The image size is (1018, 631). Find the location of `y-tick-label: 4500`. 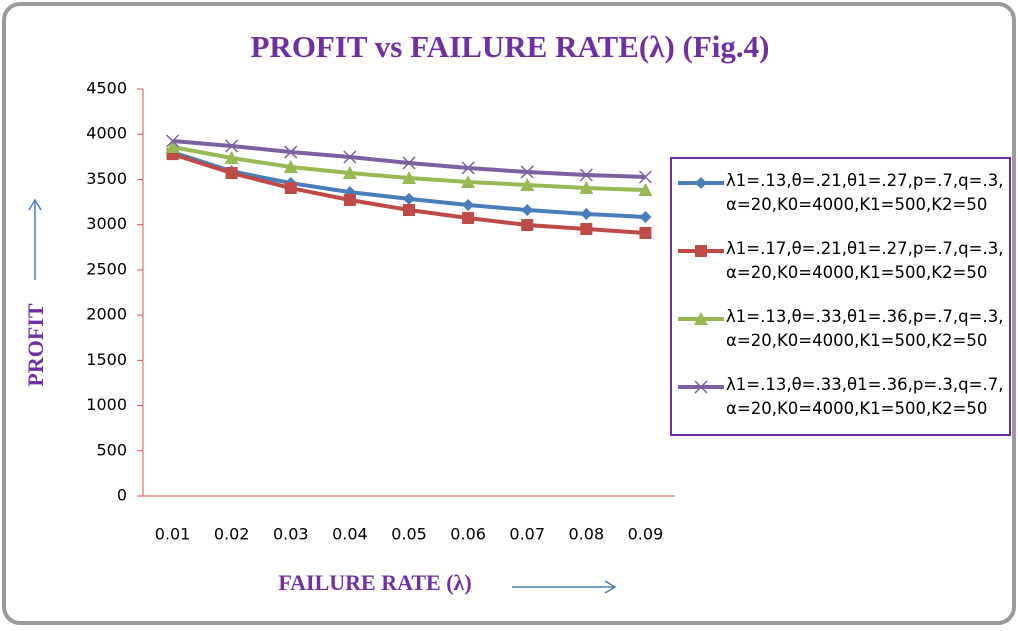

y-tick-label: 4500 is located at coordinates (106, 88).